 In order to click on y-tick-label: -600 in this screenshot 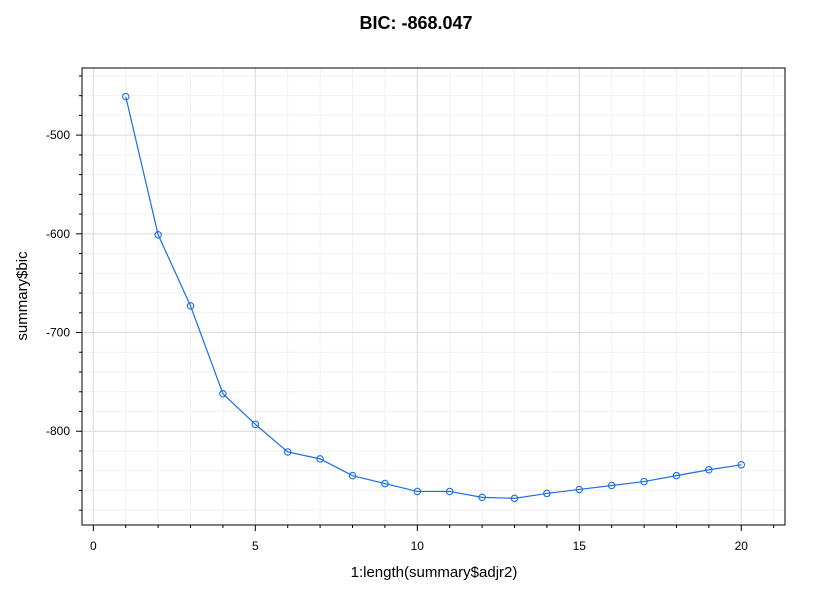, I will do `click(58, 234)`.